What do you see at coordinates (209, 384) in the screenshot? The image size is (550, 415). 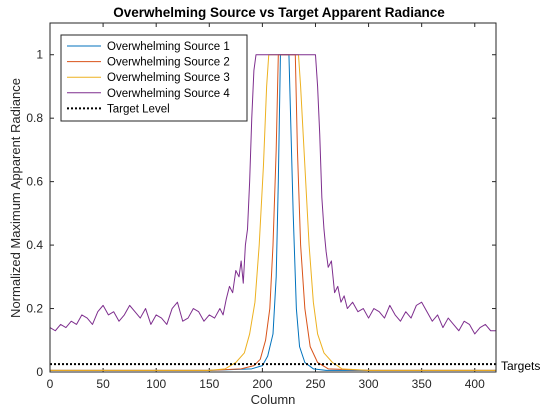 I see `x-tick-label: 150` at bounding box center [209, 384].